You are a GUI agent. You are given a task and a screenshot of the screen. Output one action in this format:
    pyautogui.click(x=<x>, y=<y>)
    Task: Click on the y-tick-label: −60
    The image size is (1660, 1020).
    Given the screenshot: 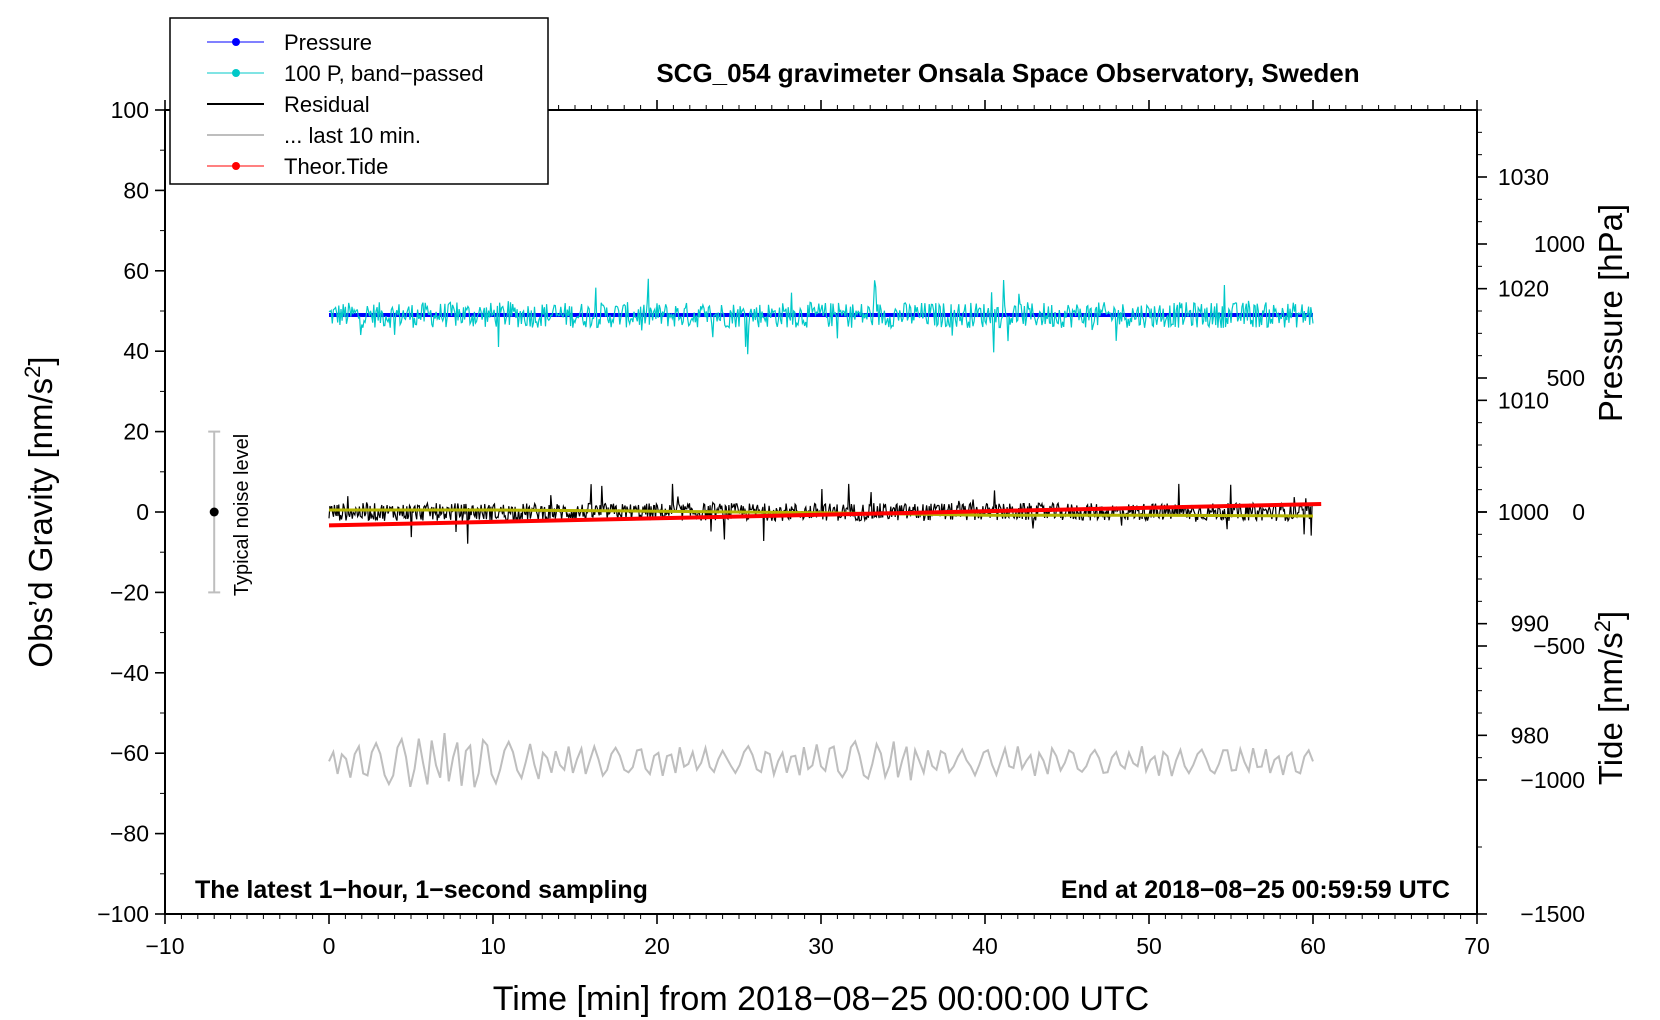 What is the action you would take?
    pyautogui.click(x=129, y=753)
    